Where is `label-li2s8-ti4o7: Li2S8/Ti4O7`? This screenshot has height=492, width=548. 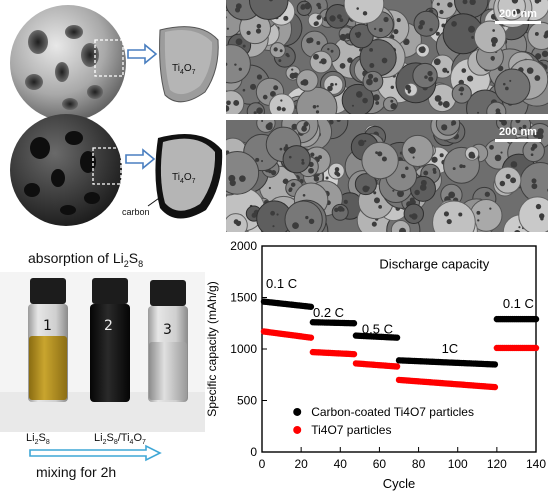 label-li2s8-ti4o7: Li2S8/Ti4O7 is located at coordinates (120, 439).